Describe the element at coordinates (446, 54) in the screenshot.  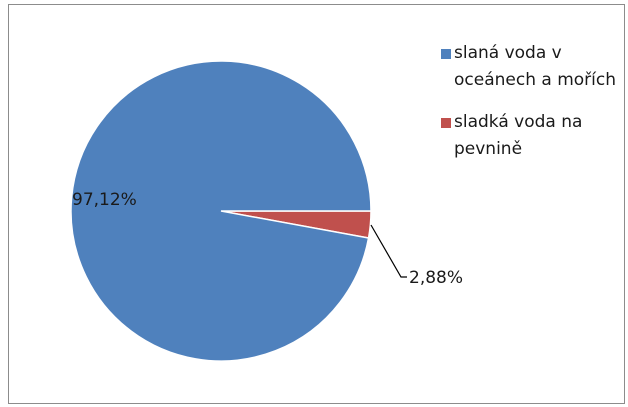
I see `legend-swatch-saltwater` at that location.